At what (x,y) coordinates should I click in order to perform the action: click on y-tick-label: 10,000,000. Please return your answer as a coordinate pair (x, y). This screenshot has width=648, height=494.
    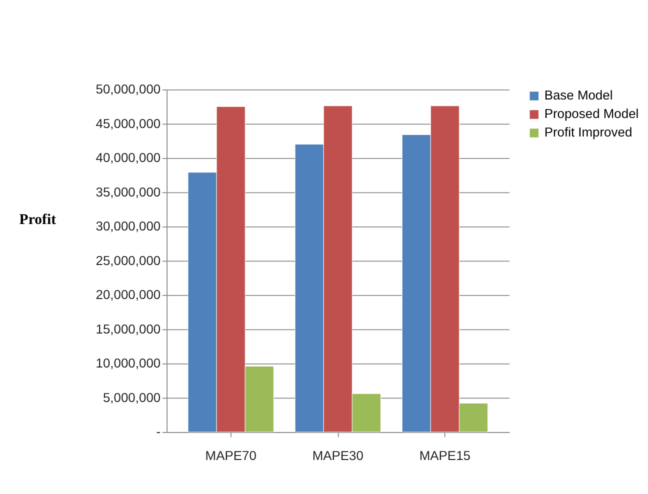
    Looking at the image, I should click on (128, 363).